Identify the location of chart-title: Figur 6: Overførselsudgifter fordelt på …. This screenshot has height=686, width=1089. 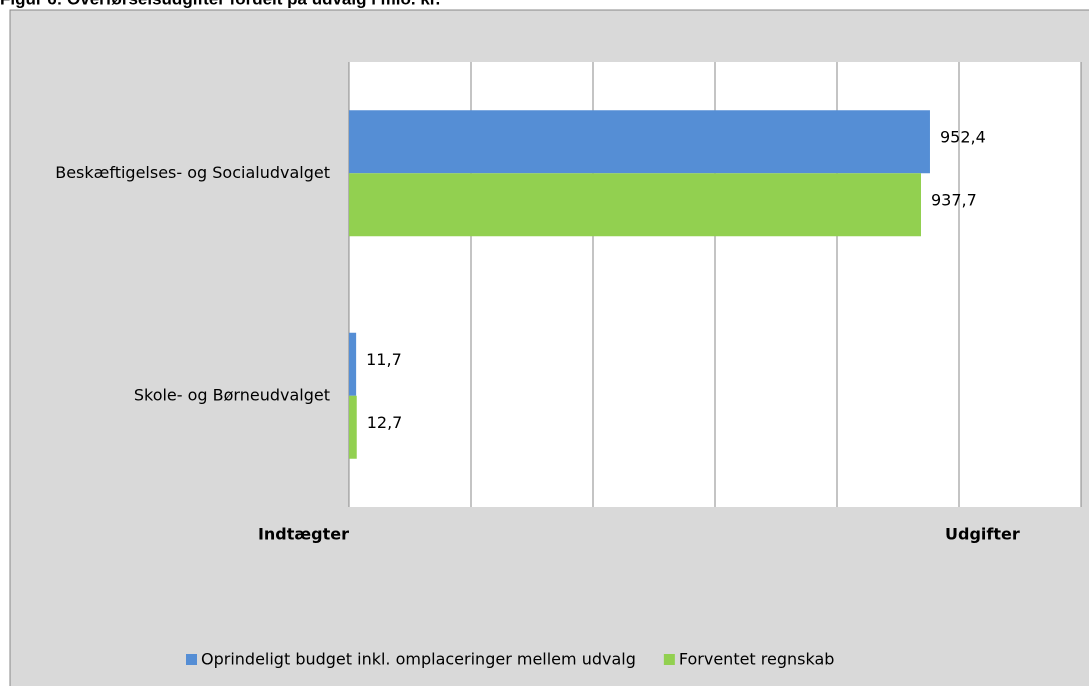
(220, 4).